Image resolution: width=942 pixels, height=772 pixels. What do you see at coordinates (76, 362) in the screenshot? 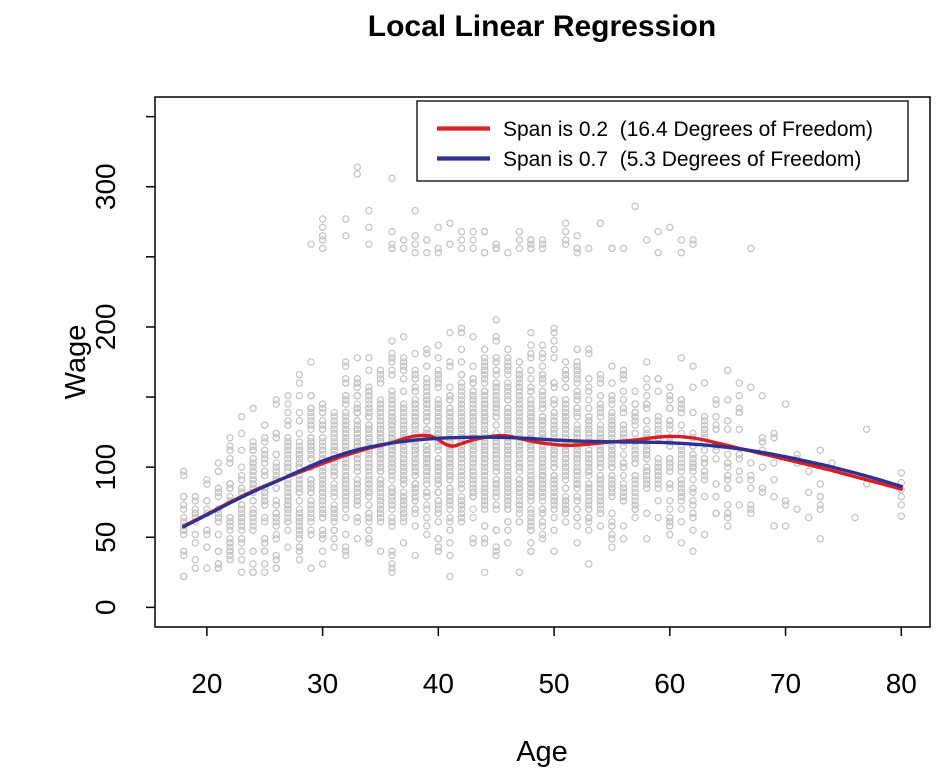
I see `y-axis-title: Wage` at bounding box center [76, 362].